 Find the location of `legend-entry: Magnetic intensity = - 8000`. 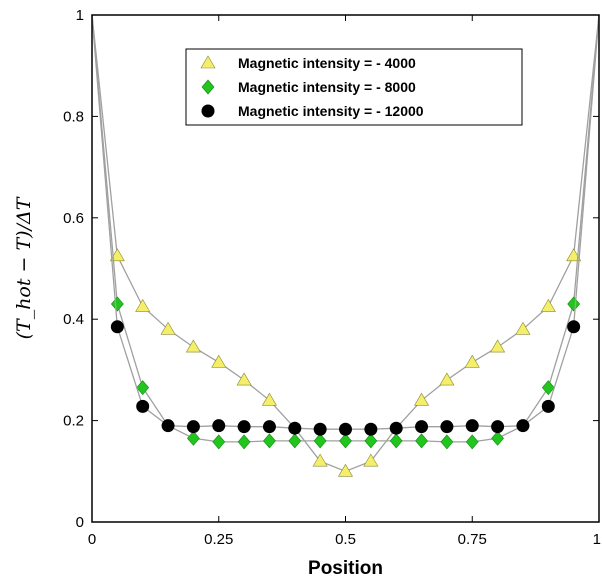

legend-entry: Magnetic intensity = - 8000 is located at coordinates (308, 87).